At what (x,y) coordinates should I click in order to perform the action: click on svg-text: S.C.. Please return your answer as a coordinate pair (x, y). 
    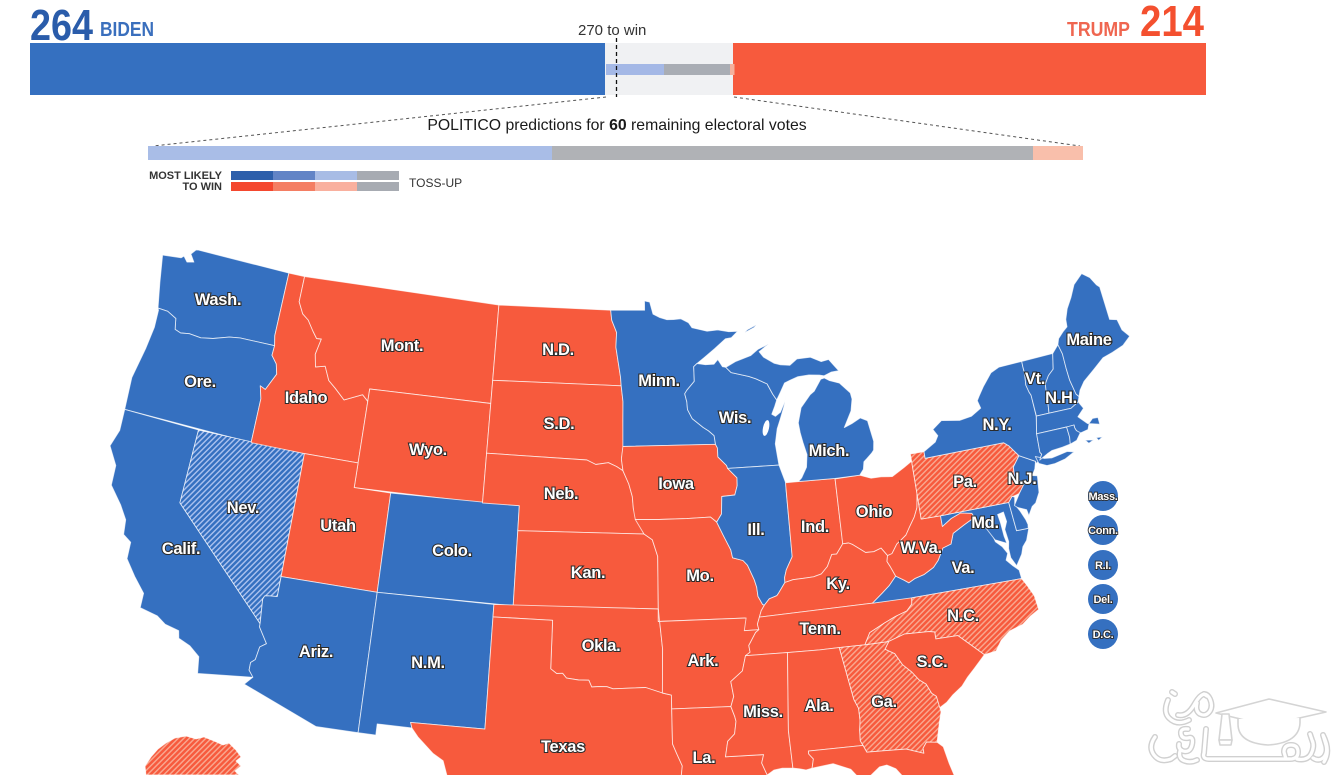
    Looking at the image, I should click on (932, 662).